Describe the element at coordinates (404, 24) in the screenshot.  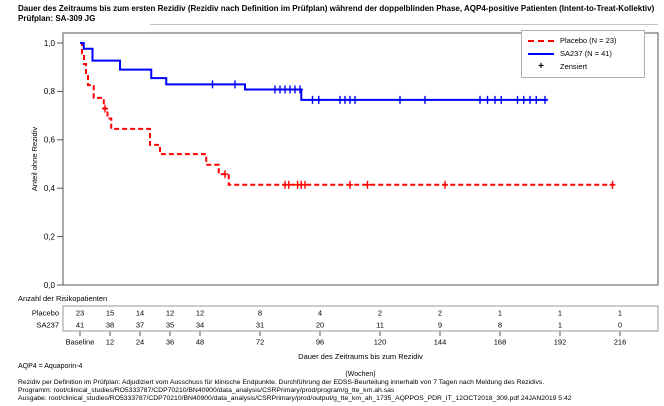
I see `title-divider` at that location.